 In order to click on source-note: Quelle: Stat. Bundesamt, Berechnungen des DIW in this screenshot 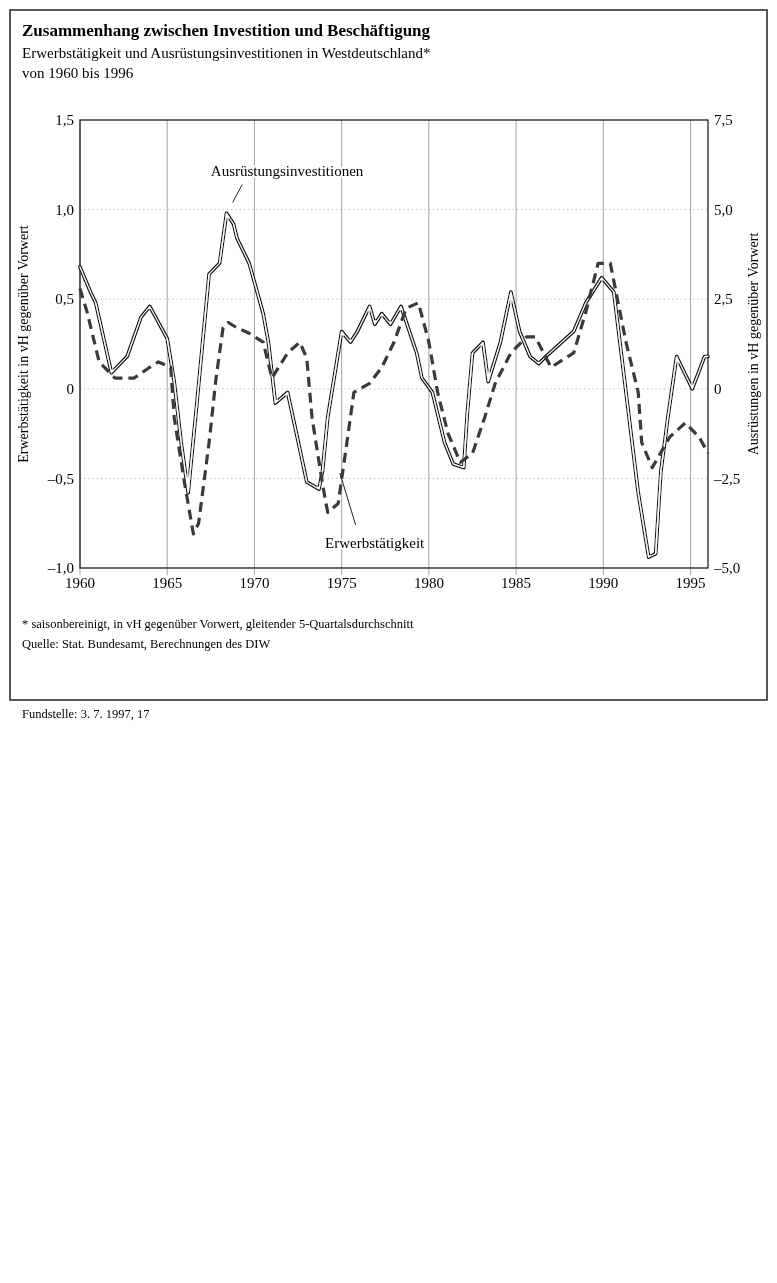, I will do `click(146, 644)`.